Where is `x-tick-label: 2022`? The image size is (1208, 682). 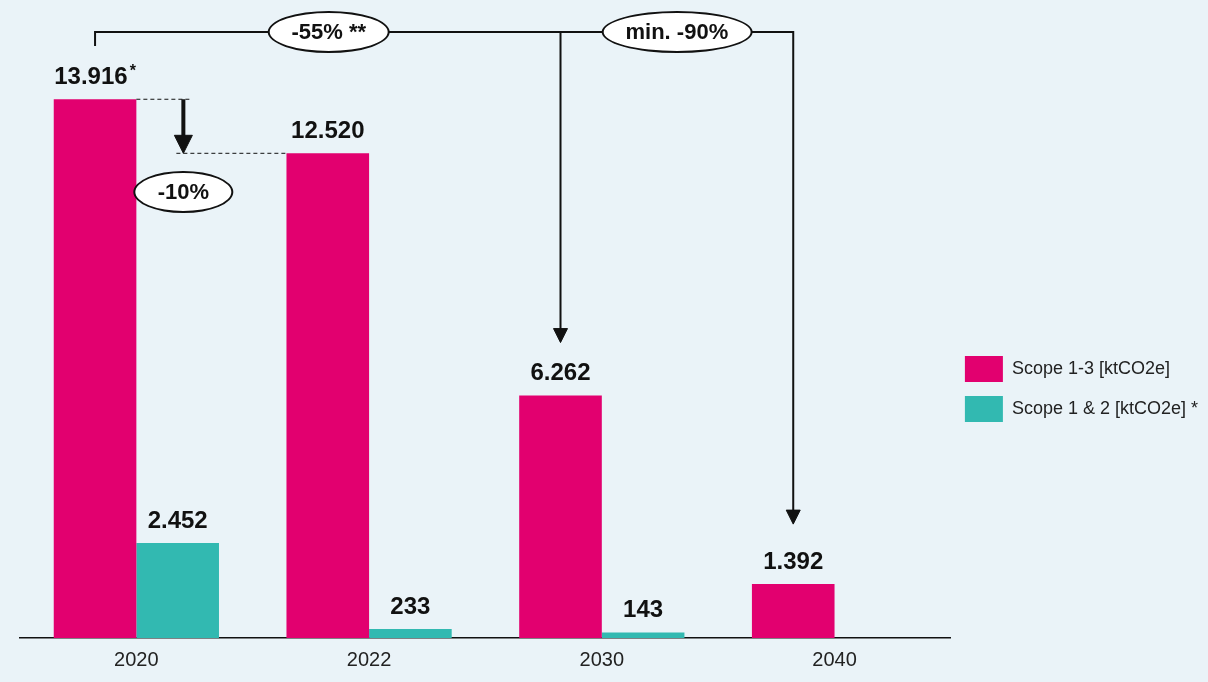
x-tick-label: 2022 is located at coordinates (369, 658).